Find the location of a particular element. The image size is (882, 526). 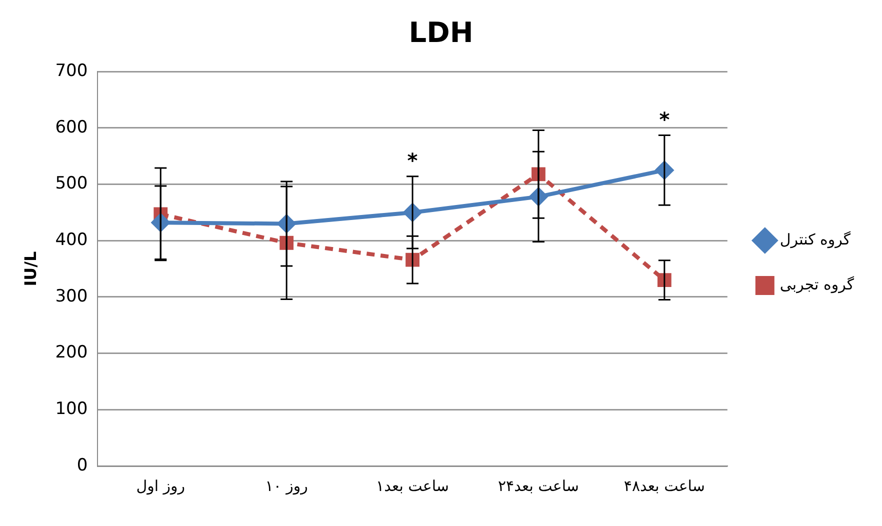

chart-title: LDH is located at coordinates (441, 33).